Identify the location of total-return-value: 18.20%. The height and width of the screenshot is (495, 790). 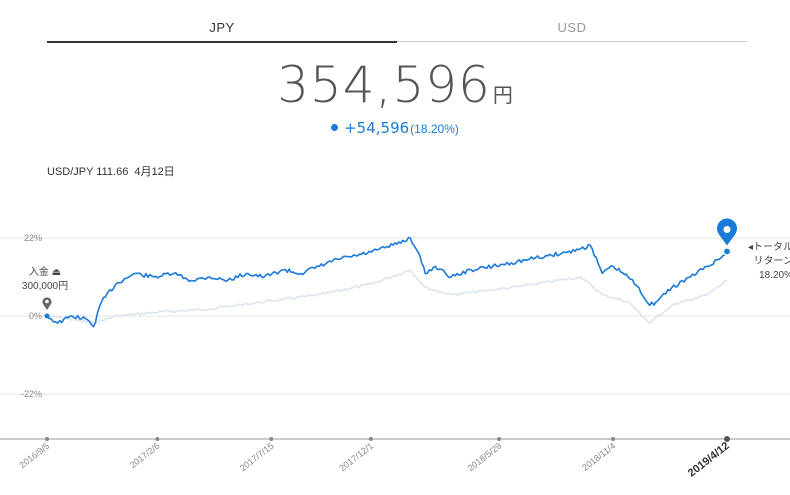
(774, 275).